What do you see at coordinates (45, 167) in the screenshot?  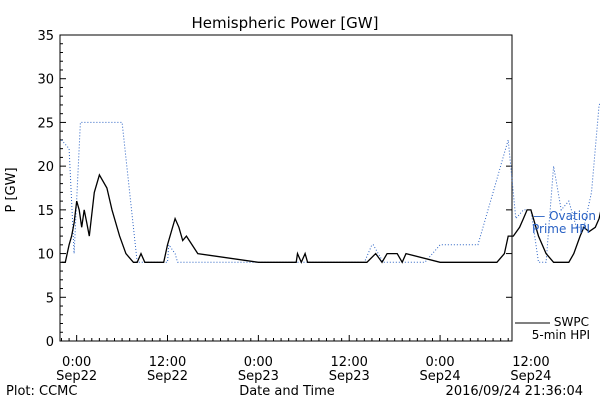 I see `y-tick-label: 20` at bounding box center [45, 167].